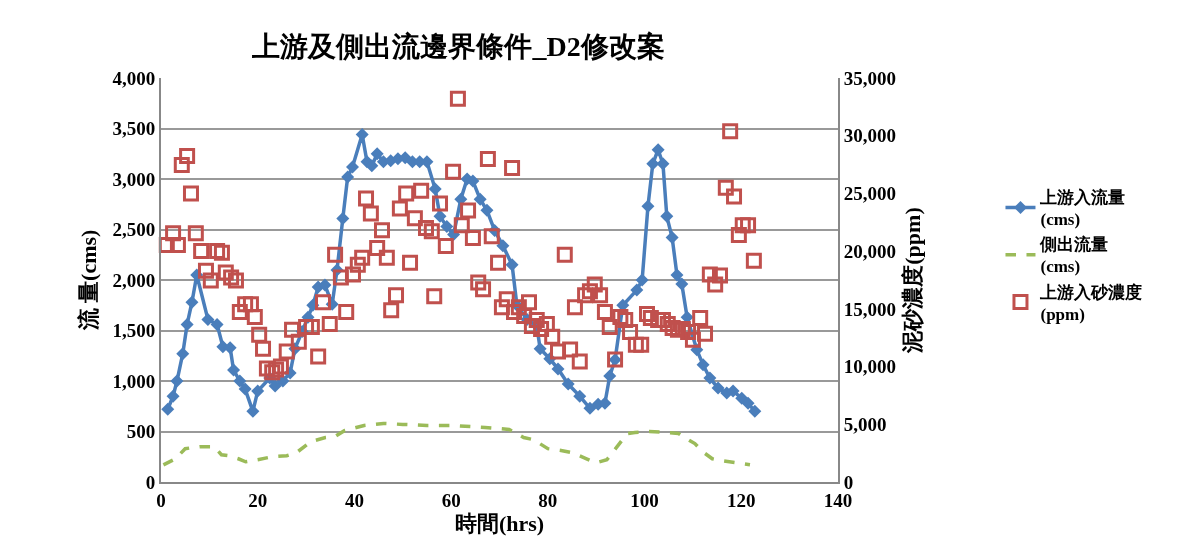 The width and height of the screenshot is (1191, 560). I want to click on x-tick-label: 80, so click(548, 500).